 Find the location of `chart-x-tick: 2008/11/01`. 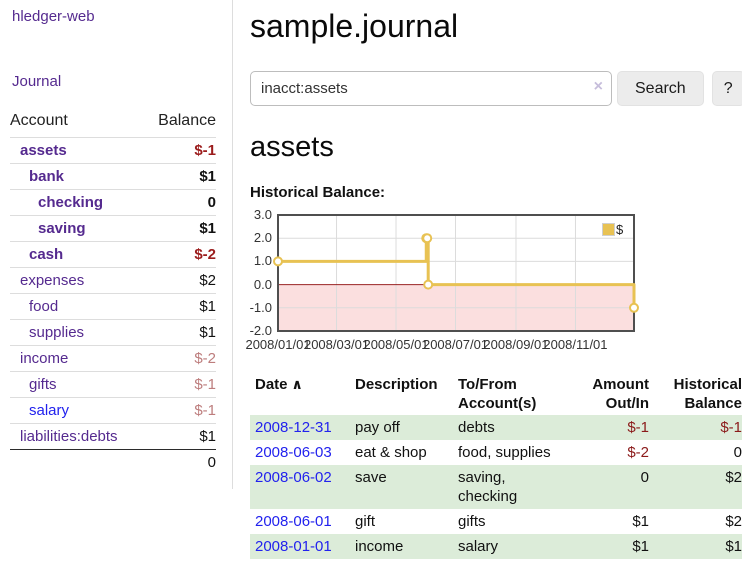

chart-x-tick: 2008/11/01 is located at coordinates (575, 344).